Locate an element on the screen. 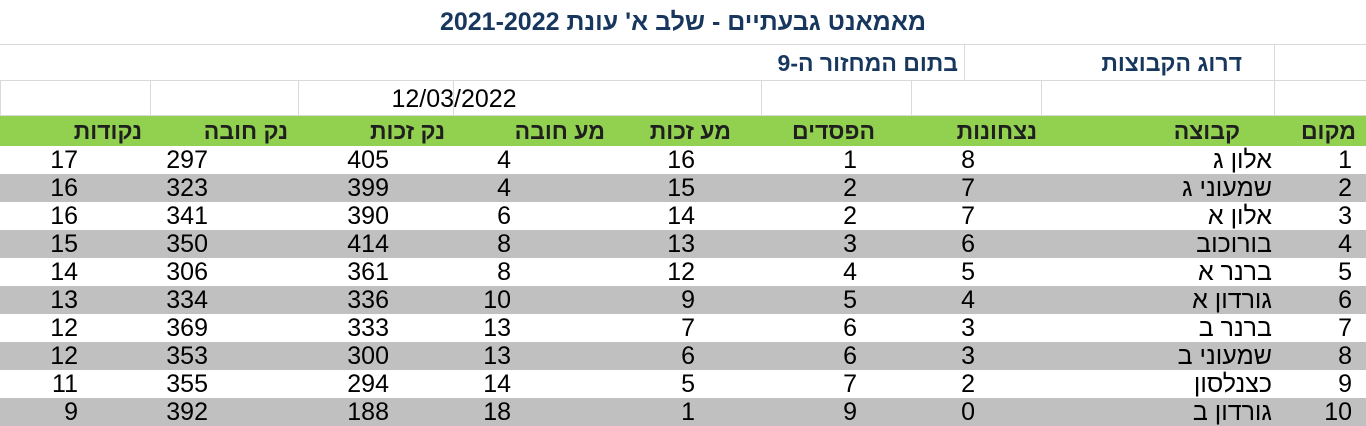 This screenshot has width=1366, height=426. cell-sets-for: 6 is located at coordinates (686, 356).